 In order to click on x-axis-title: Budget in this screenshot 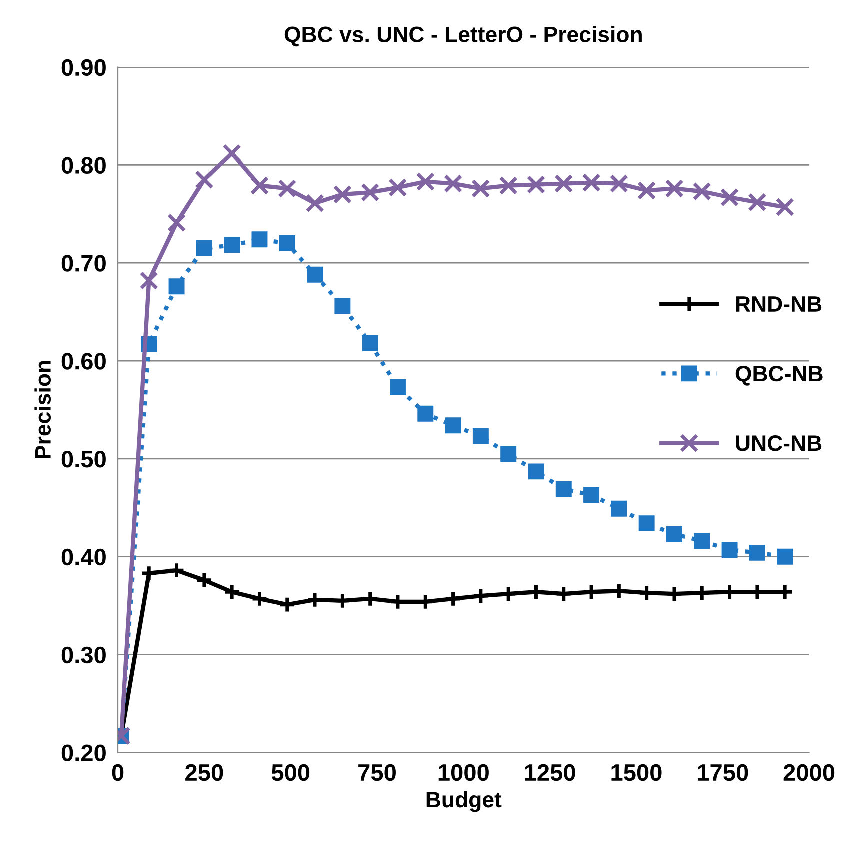, I will do `click(464, 801)`.